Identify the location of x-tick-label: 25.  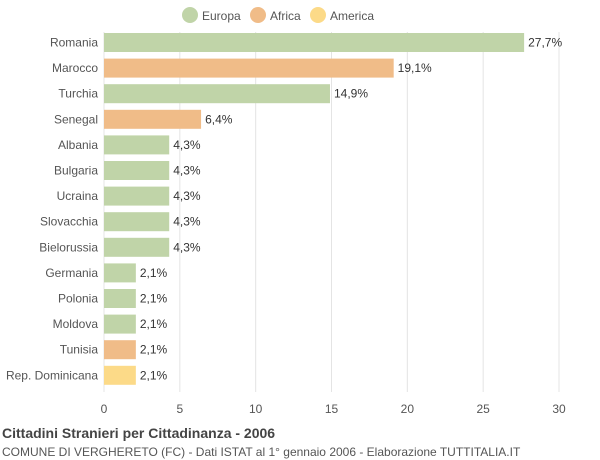
(483, 409).